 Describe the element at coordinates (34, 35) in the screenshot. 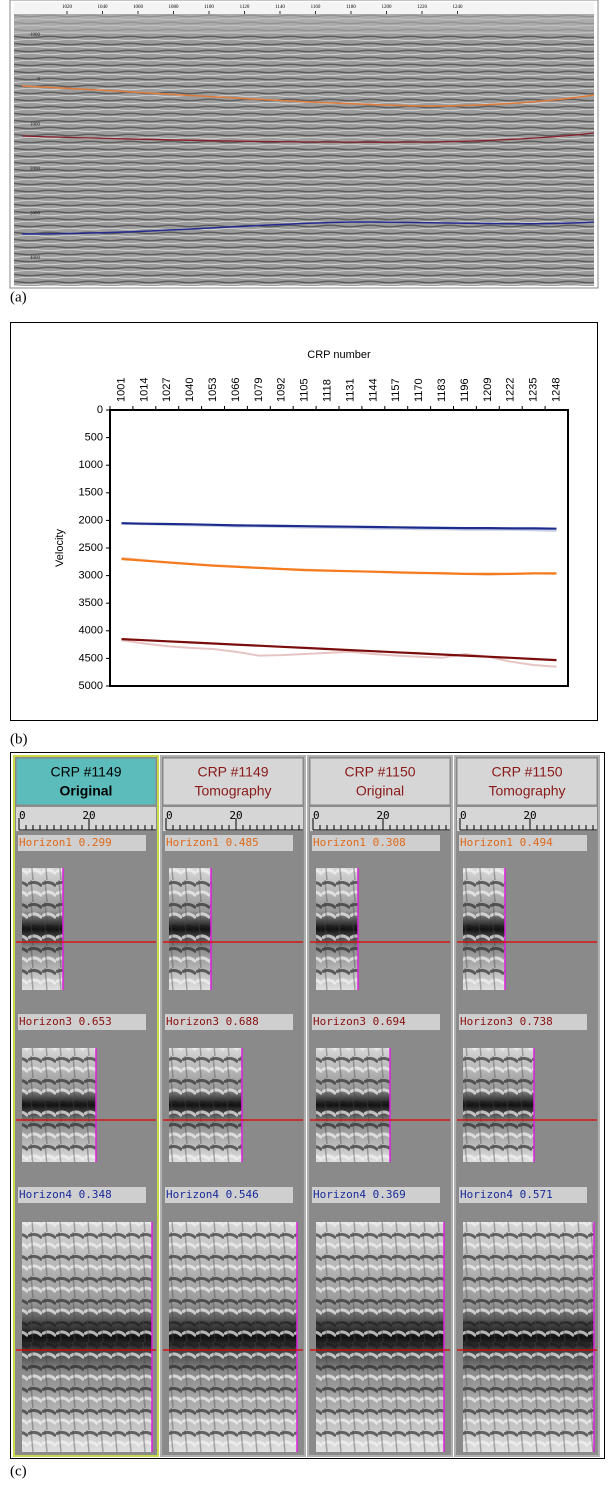

I see `left-label: -1000` at that location.